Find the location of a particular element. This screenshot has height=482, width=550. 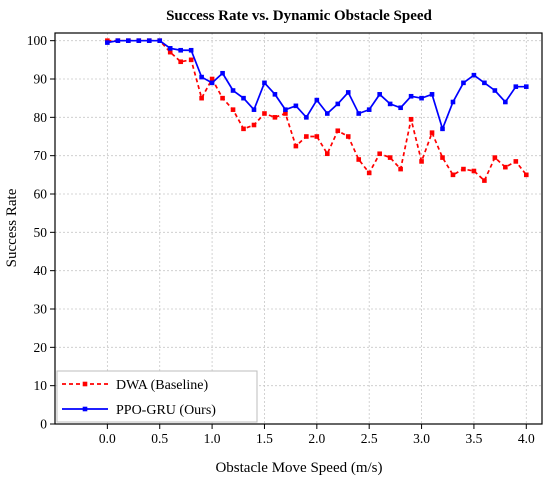

y-tick-label: 30 is located at coordinates (41, 309).